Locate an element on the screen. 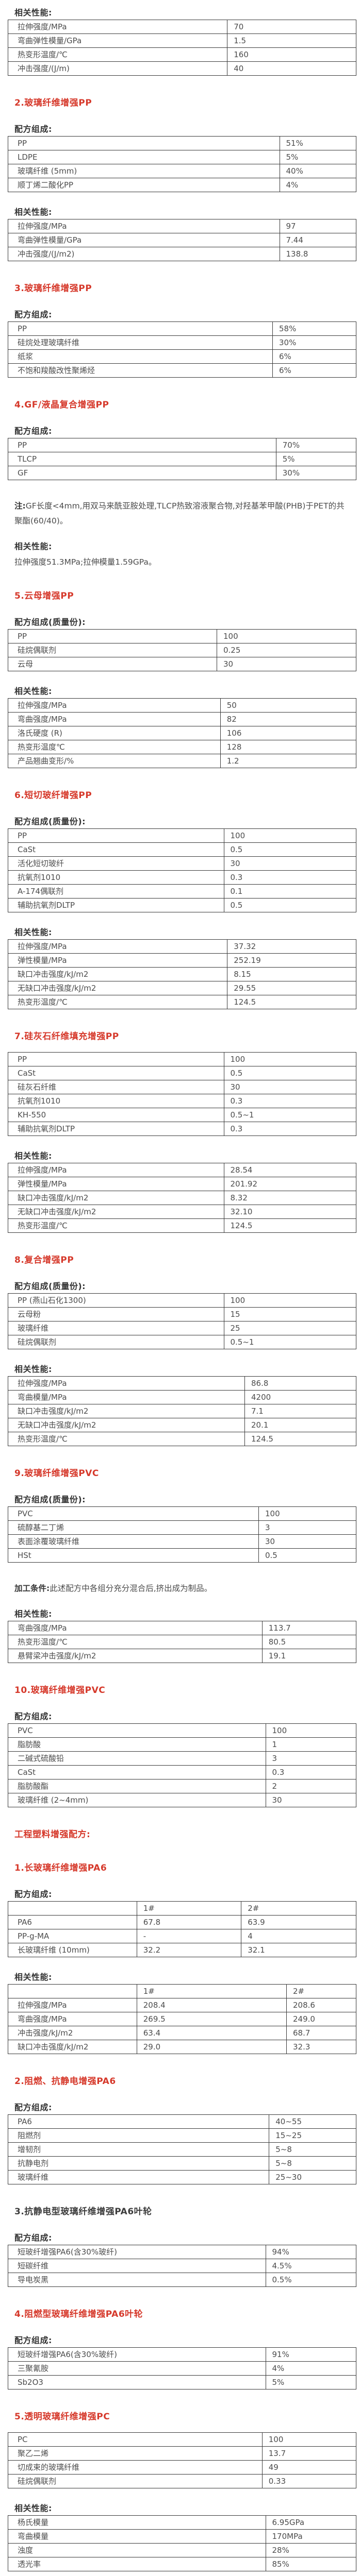  table-row: 二碱式硫酸铅 3 is located at coordinates (182, 1758).